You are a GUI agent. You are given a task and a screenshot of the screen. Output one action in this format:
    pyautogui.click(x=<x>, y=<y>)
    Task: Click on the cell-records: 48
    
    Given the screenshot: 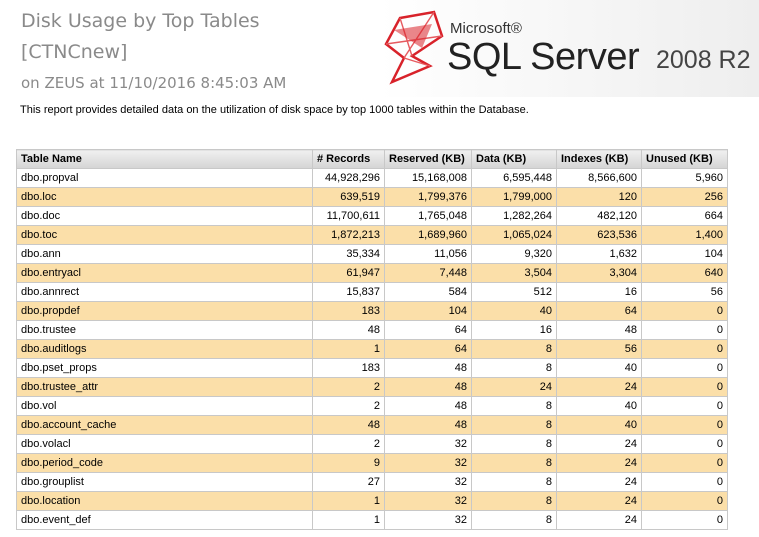 What is the action you would take?
    pyautogui.click(x=348, y=425)
    